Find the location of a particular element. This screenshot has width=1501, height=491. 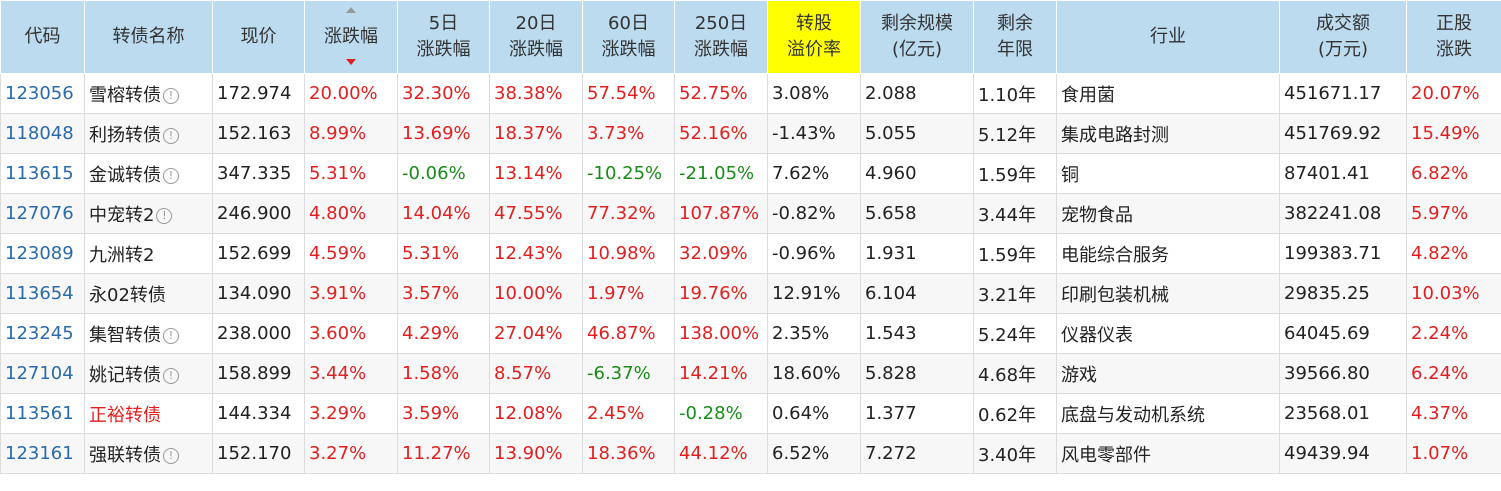

cell-name: 雪榕转债! is located at coordinates (148, 93).